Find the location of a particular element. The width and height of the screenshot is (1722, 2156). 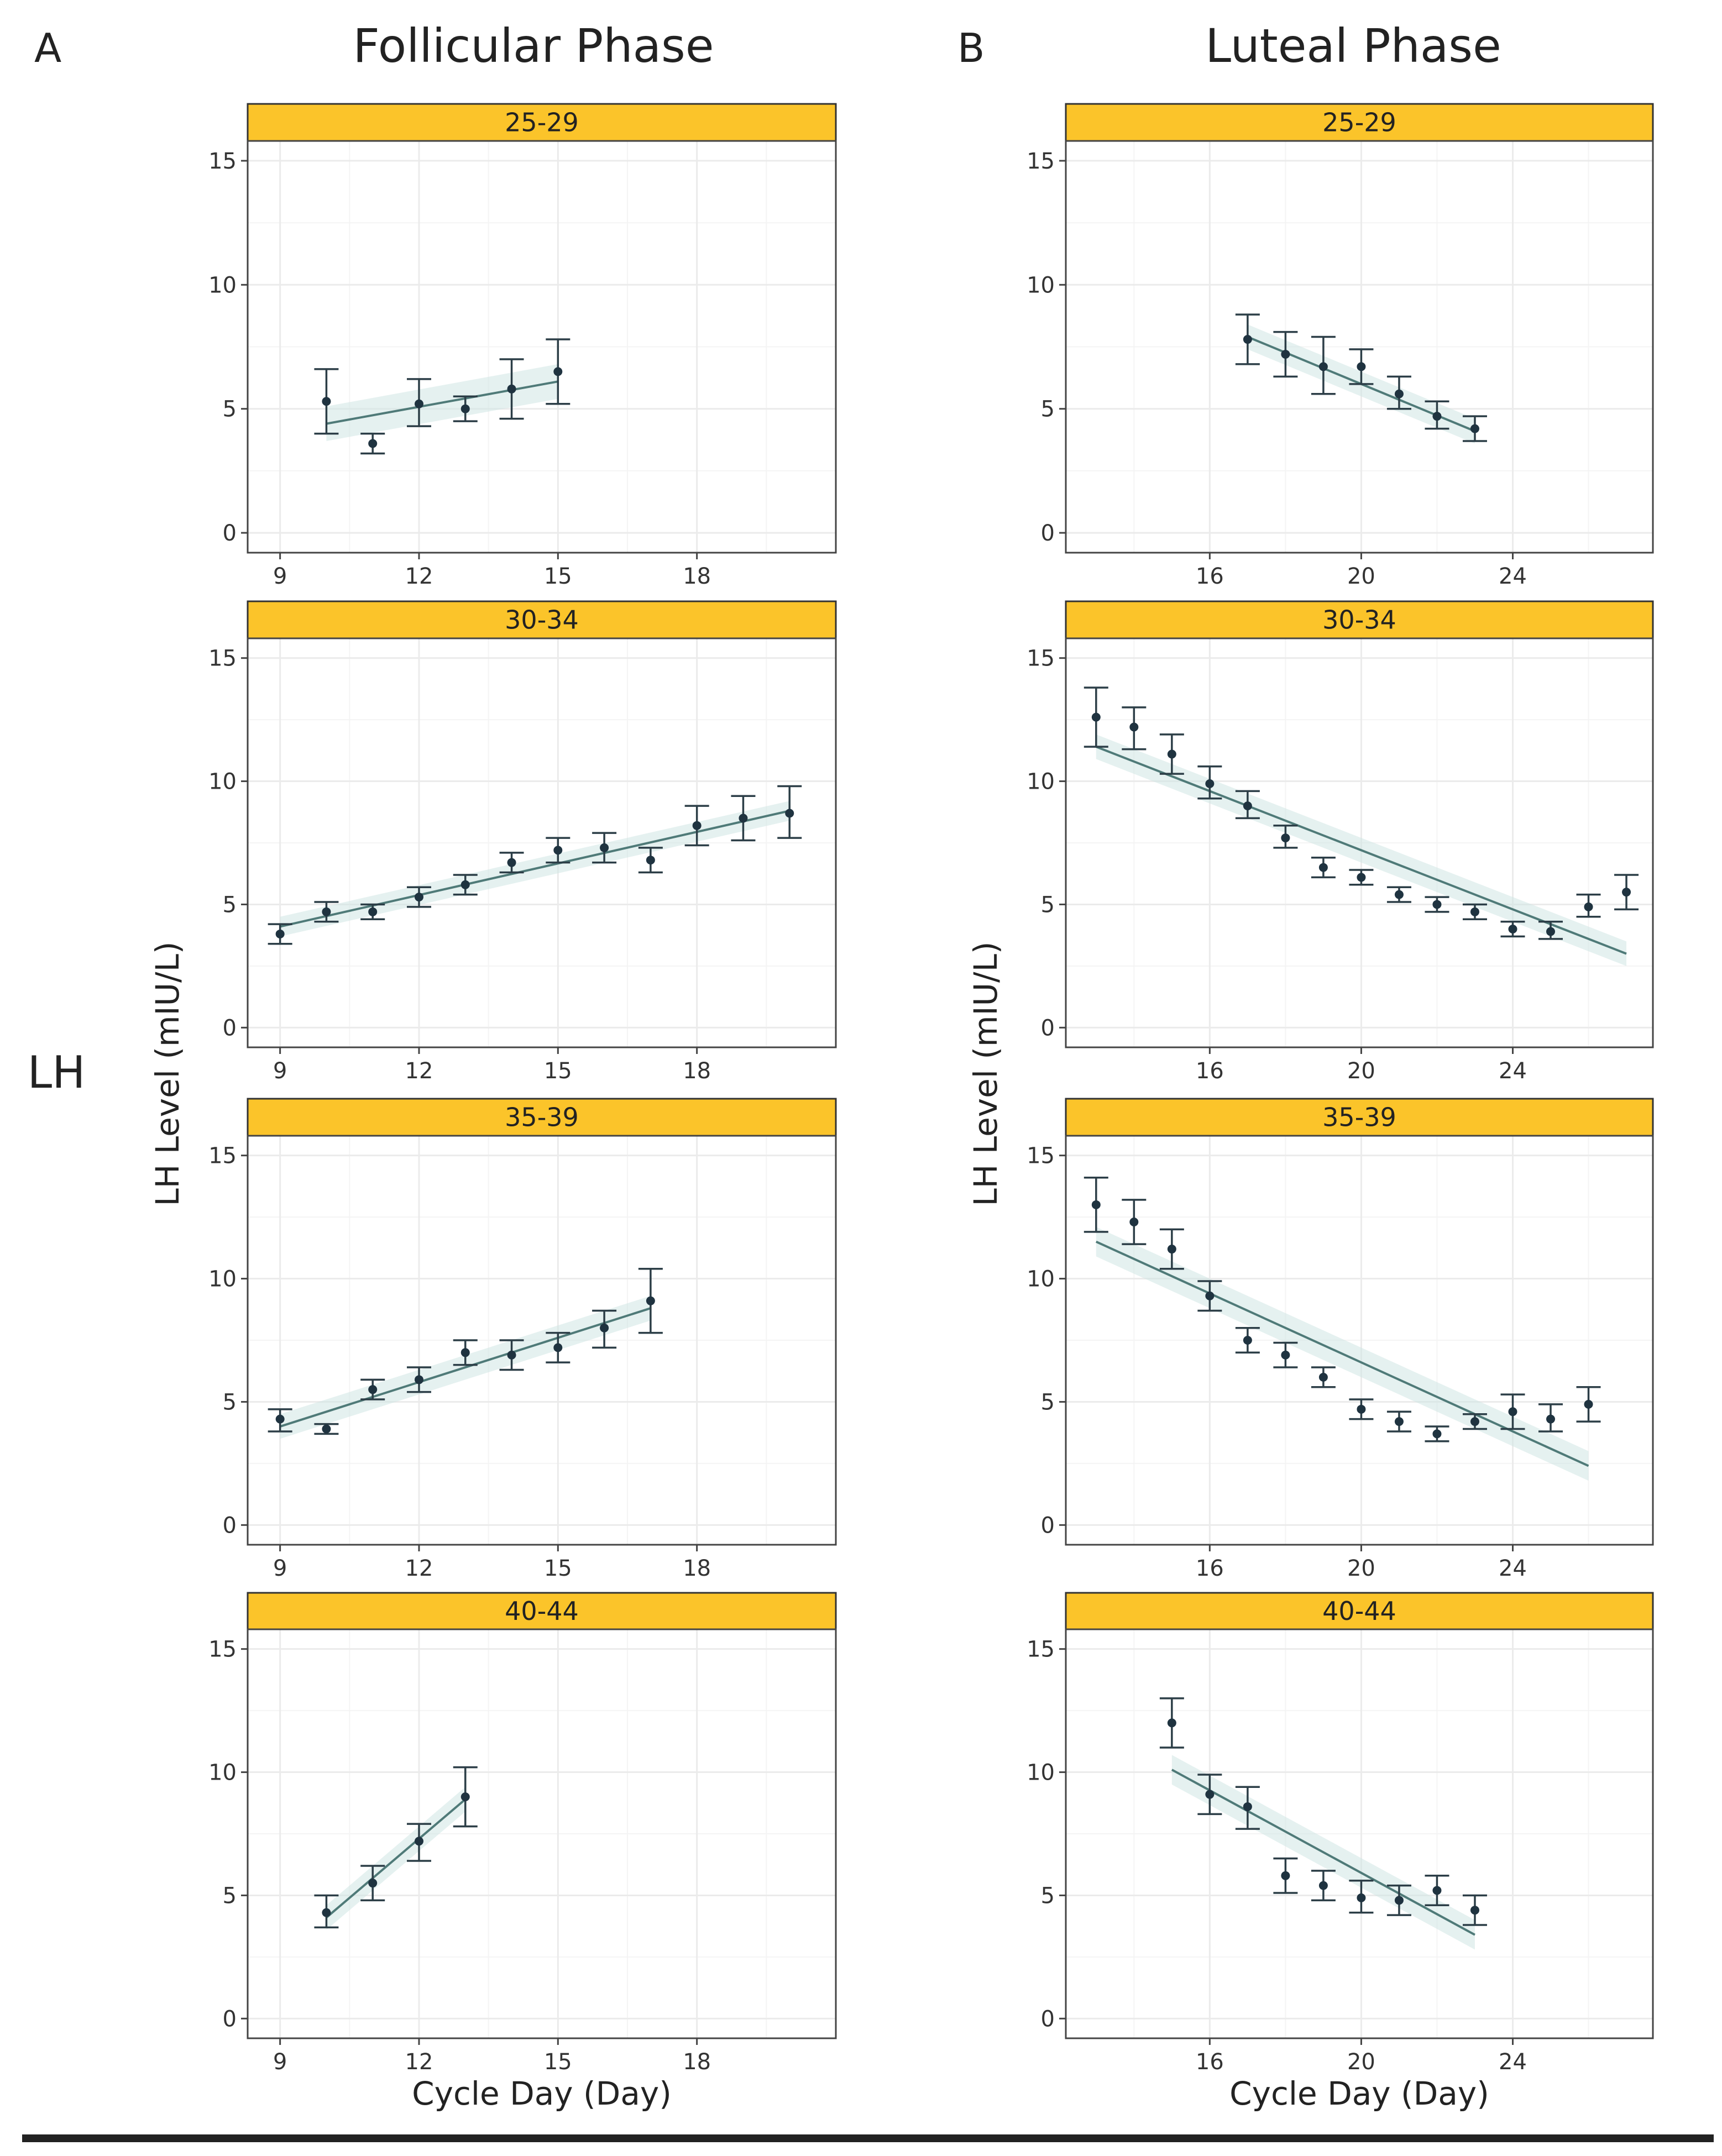

facet-strip-label: 35-39 is located at coordinates (1359, 1117).